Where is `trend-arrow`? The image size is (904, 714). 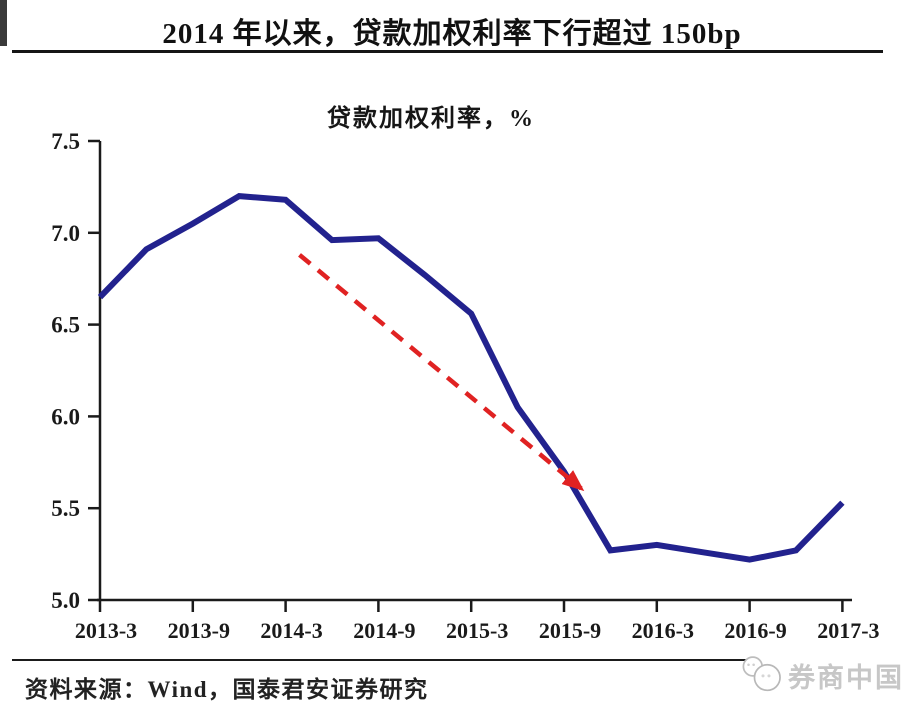 trend-arrow is located at coordinates (441, 372).